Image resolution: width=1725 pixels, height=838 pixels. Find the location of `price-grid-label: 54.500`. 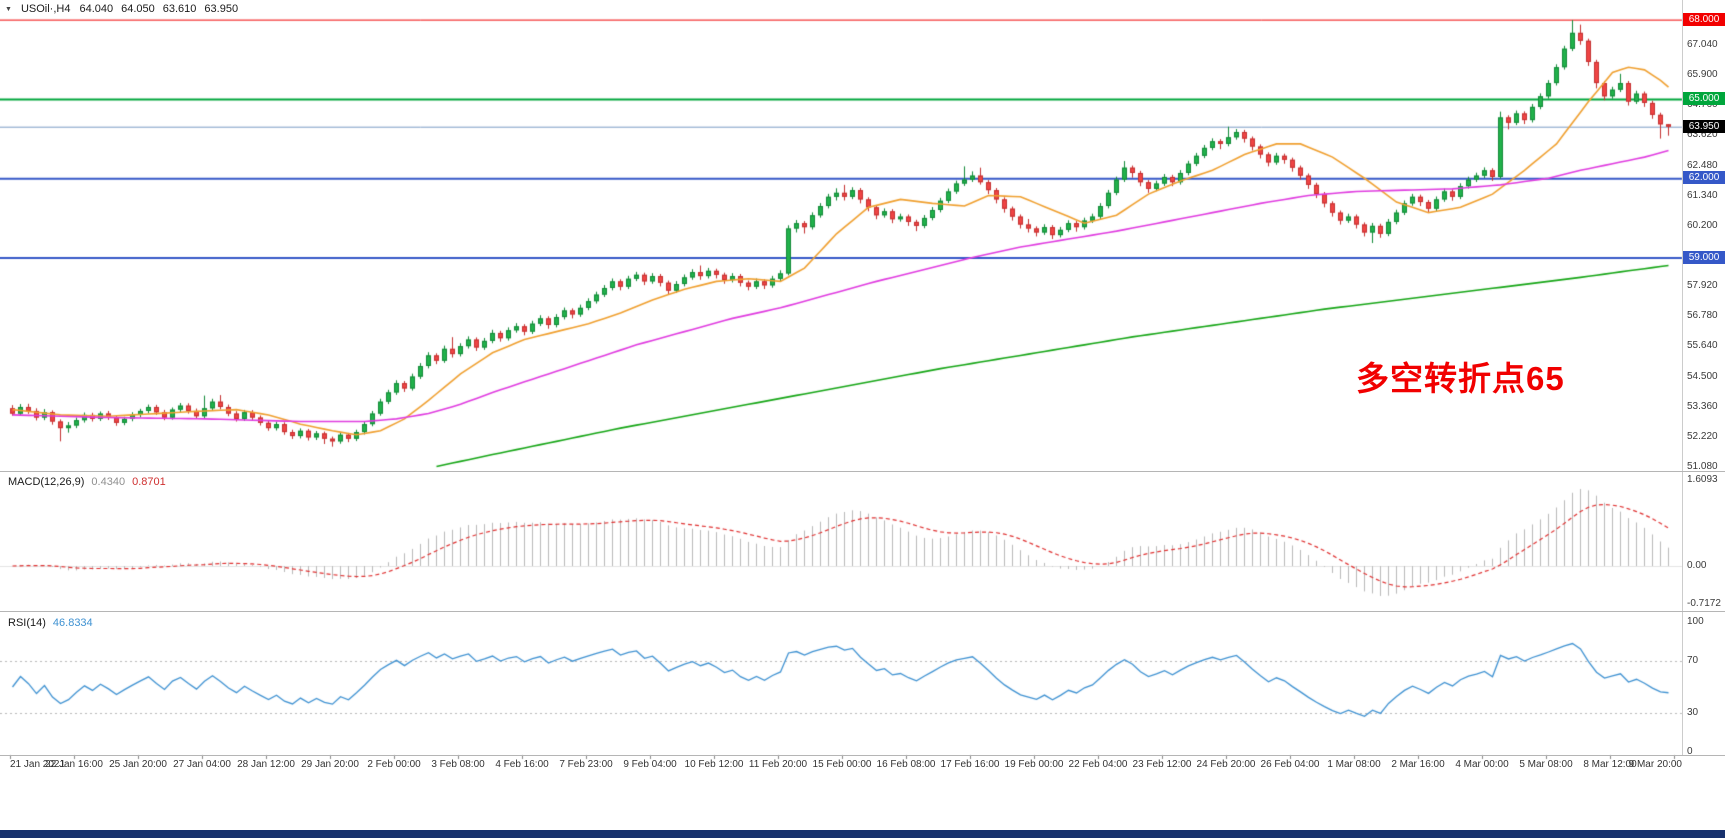

price-grid-label: 54.500 is located at coordinates (1702, 376).